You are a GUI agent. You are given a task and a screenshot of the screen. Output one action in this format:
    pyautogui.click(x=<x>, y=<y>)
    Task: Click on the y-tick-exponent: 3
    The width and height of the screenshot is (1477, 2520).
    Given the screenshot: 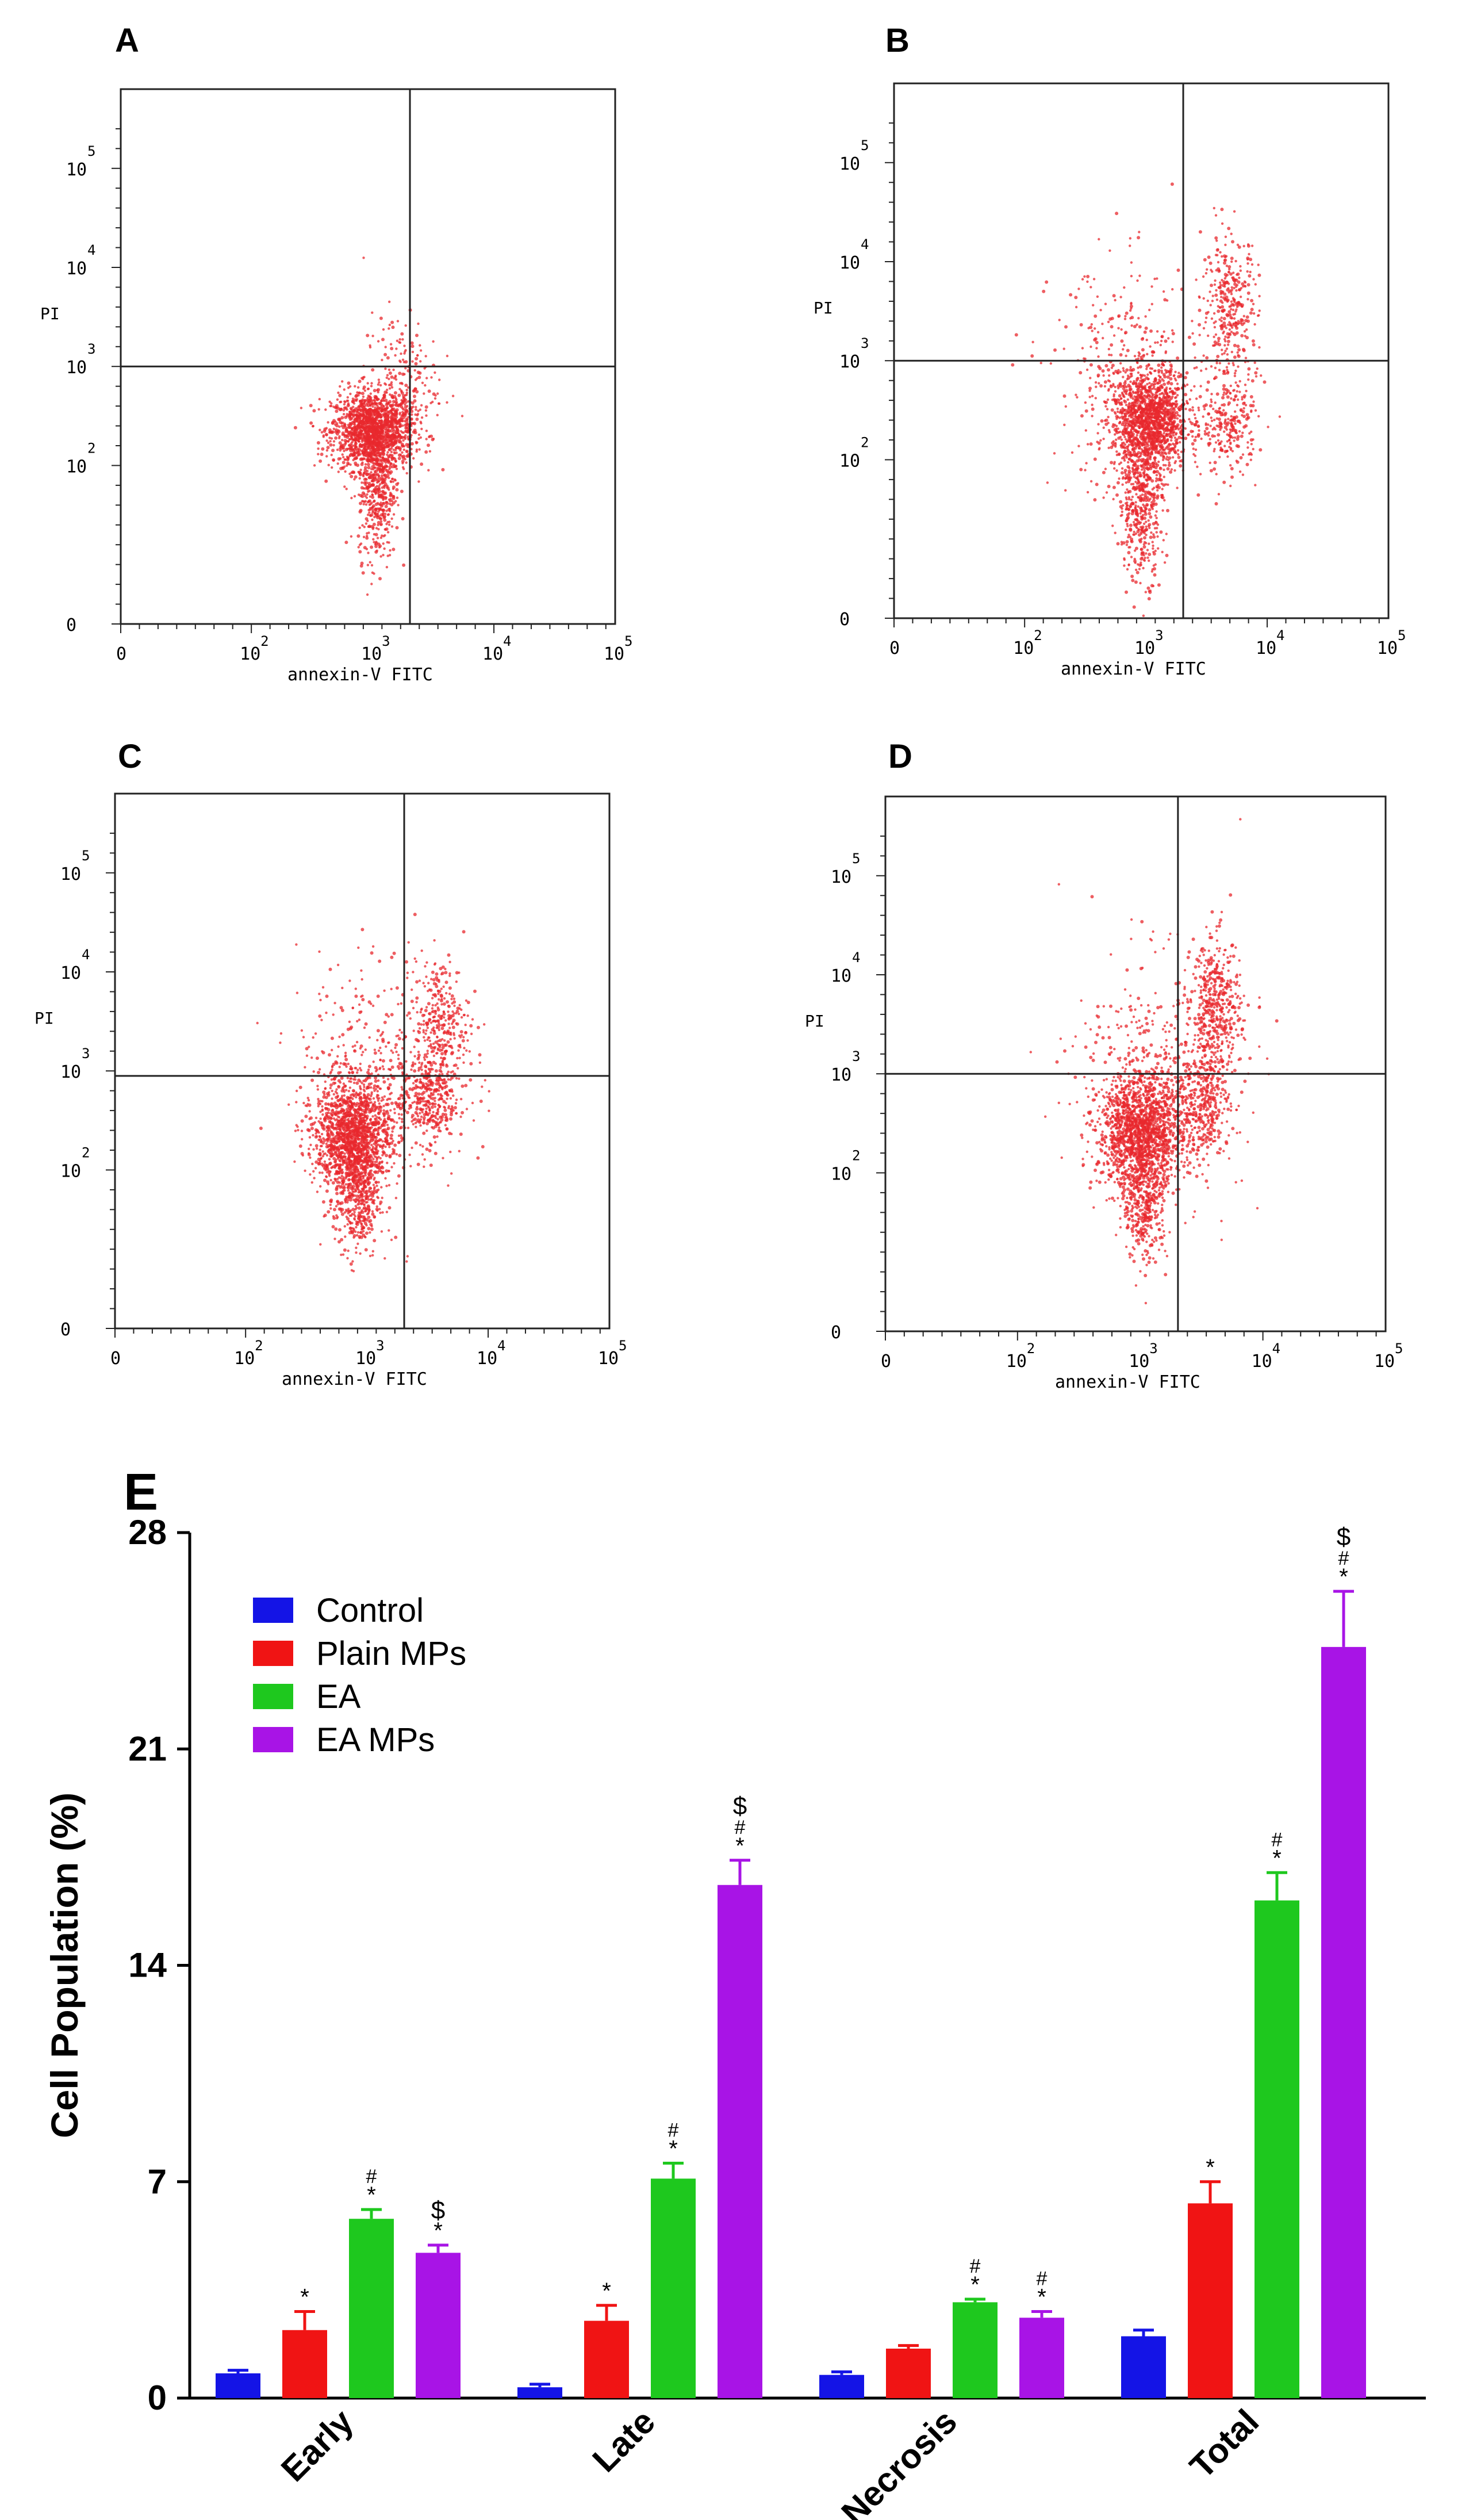 What is the action you would take?
    pyautogui.click(x=91, y=349)
    